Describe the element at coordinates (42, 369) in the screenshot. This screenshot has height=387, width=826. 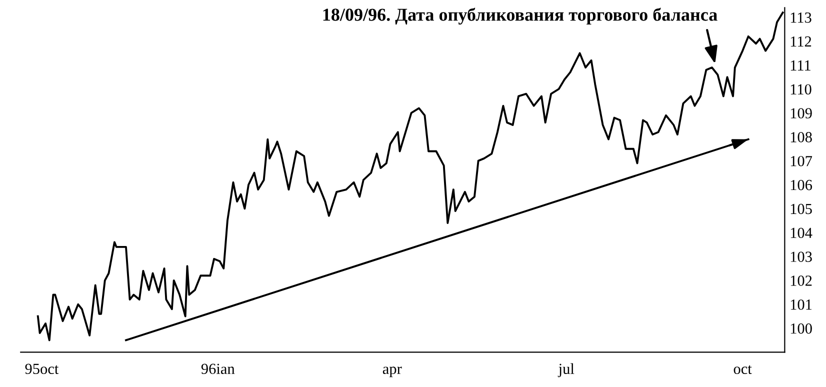
I see `x-tick-label: 95oct` at that location.